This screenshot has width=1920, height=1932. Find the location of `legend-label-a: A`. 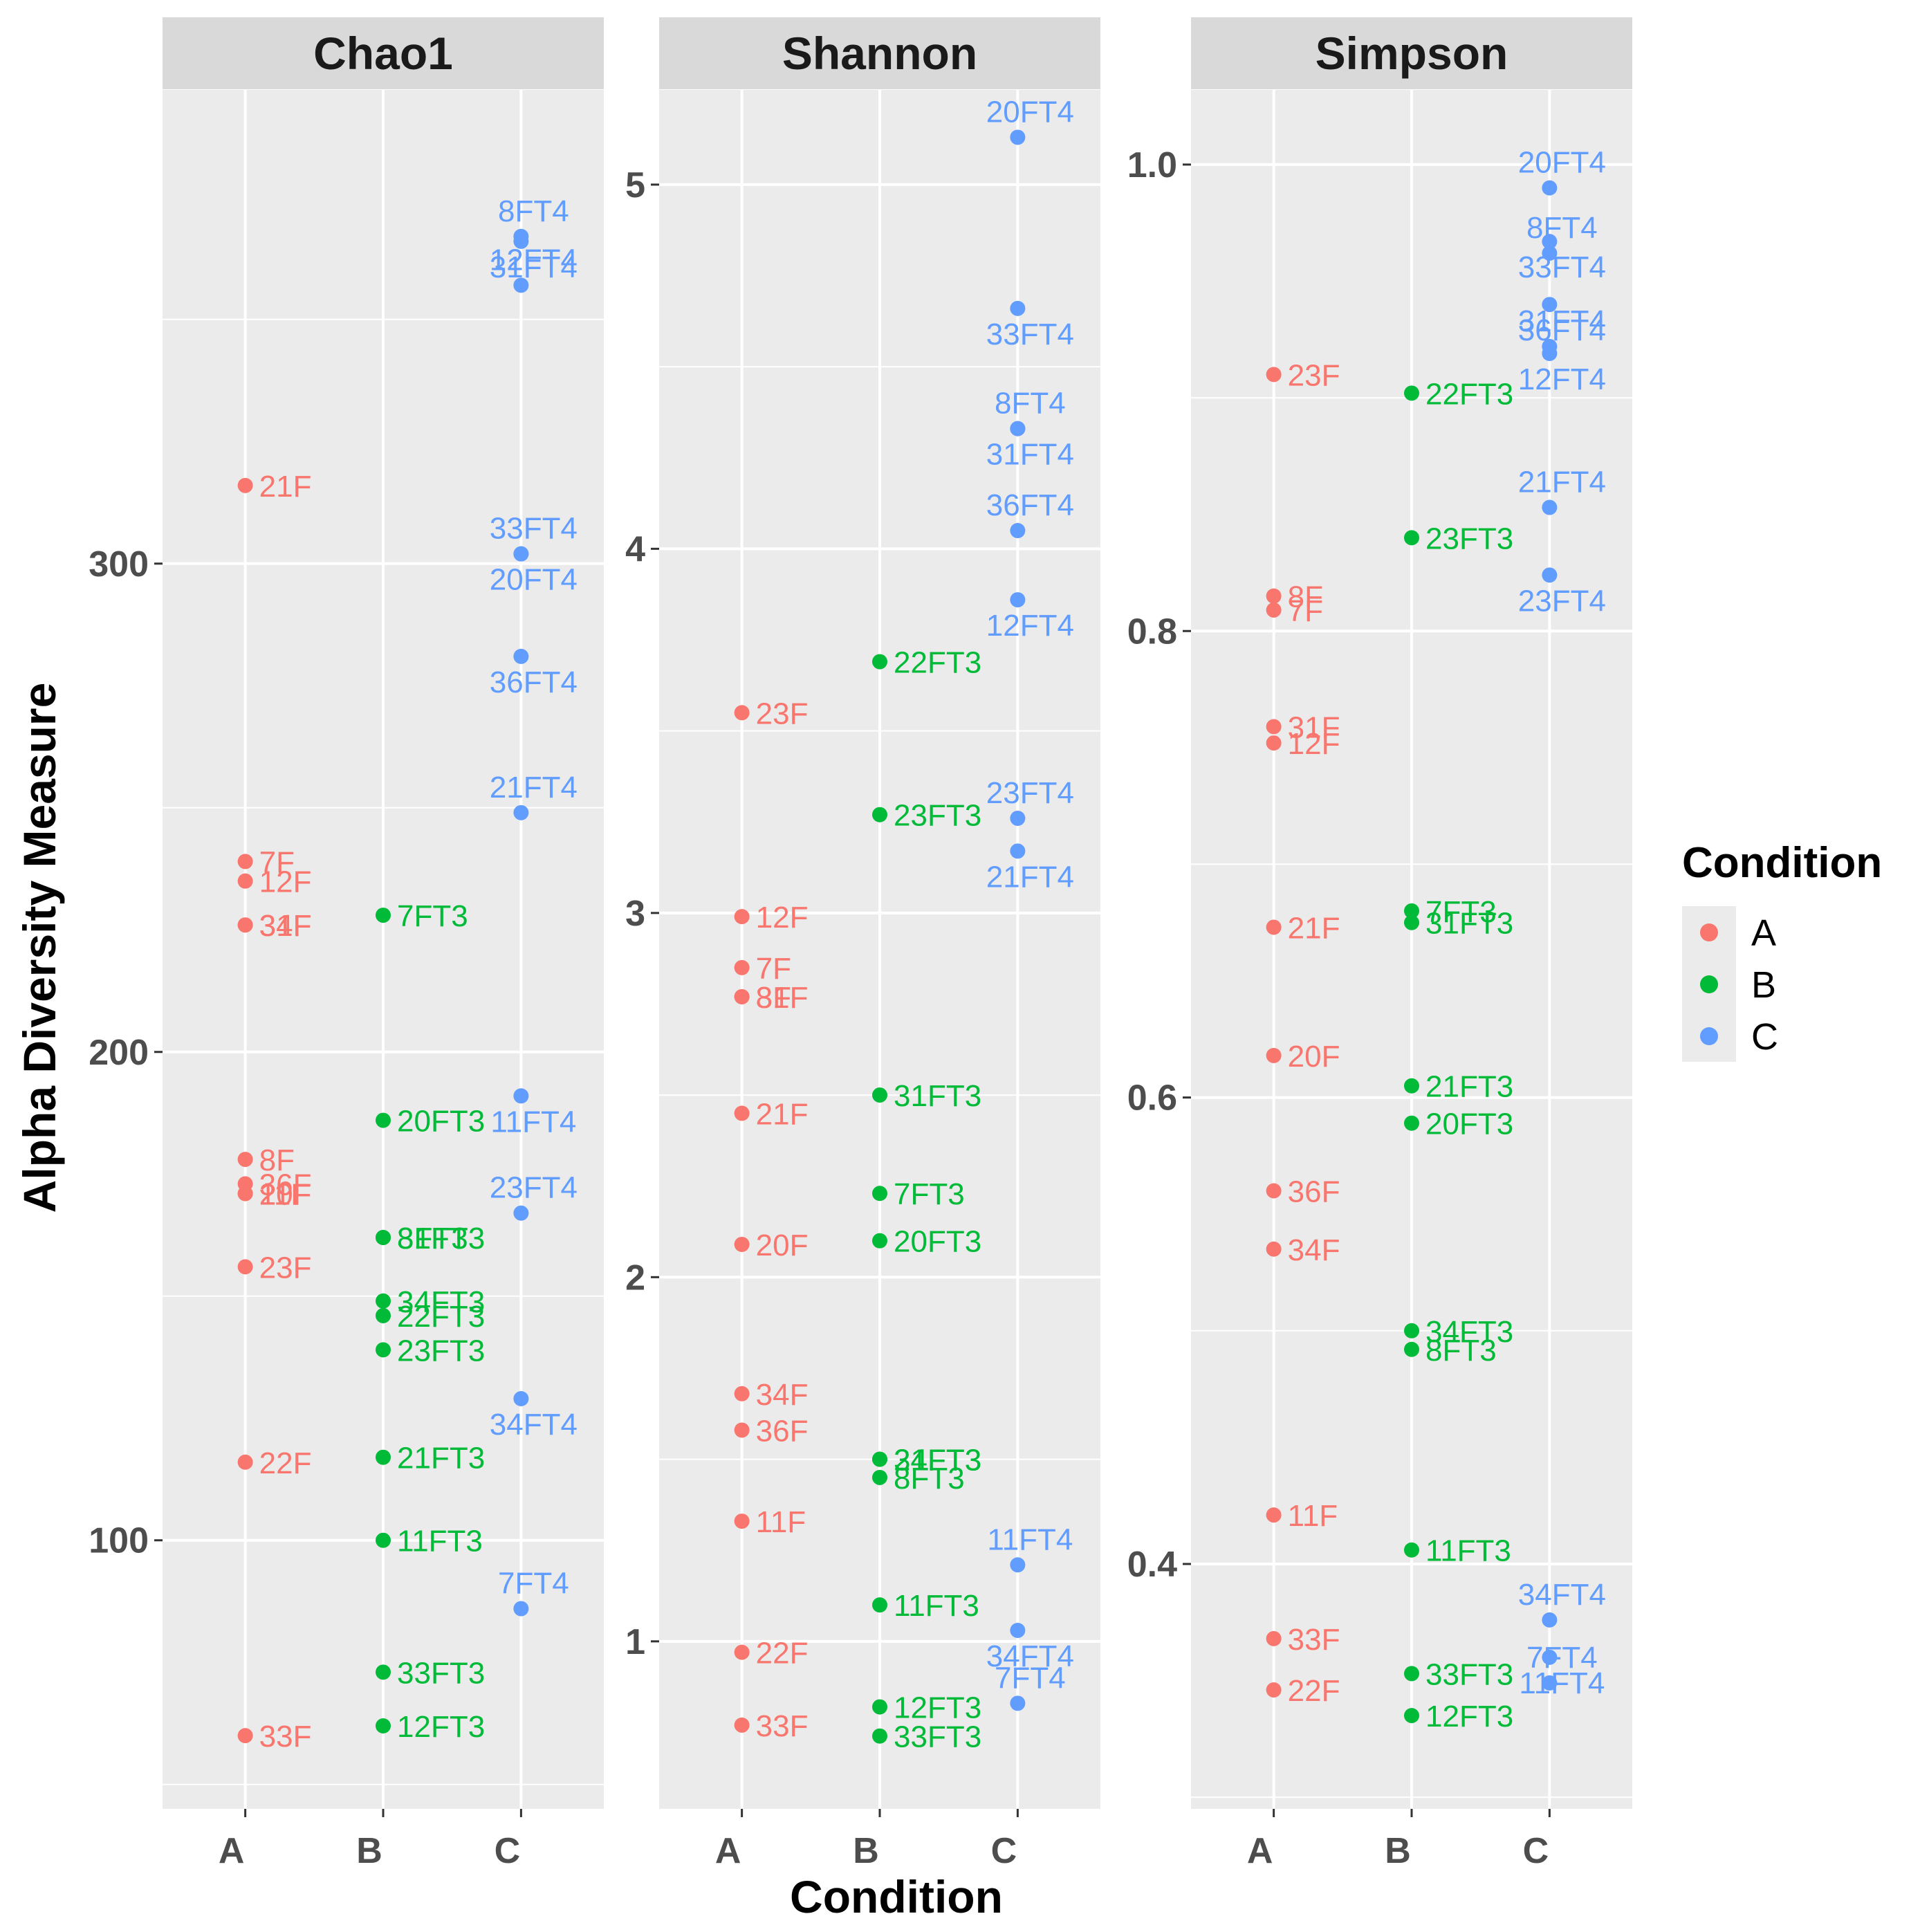

legend-label-a: A is located at coordinates (1763, 933).